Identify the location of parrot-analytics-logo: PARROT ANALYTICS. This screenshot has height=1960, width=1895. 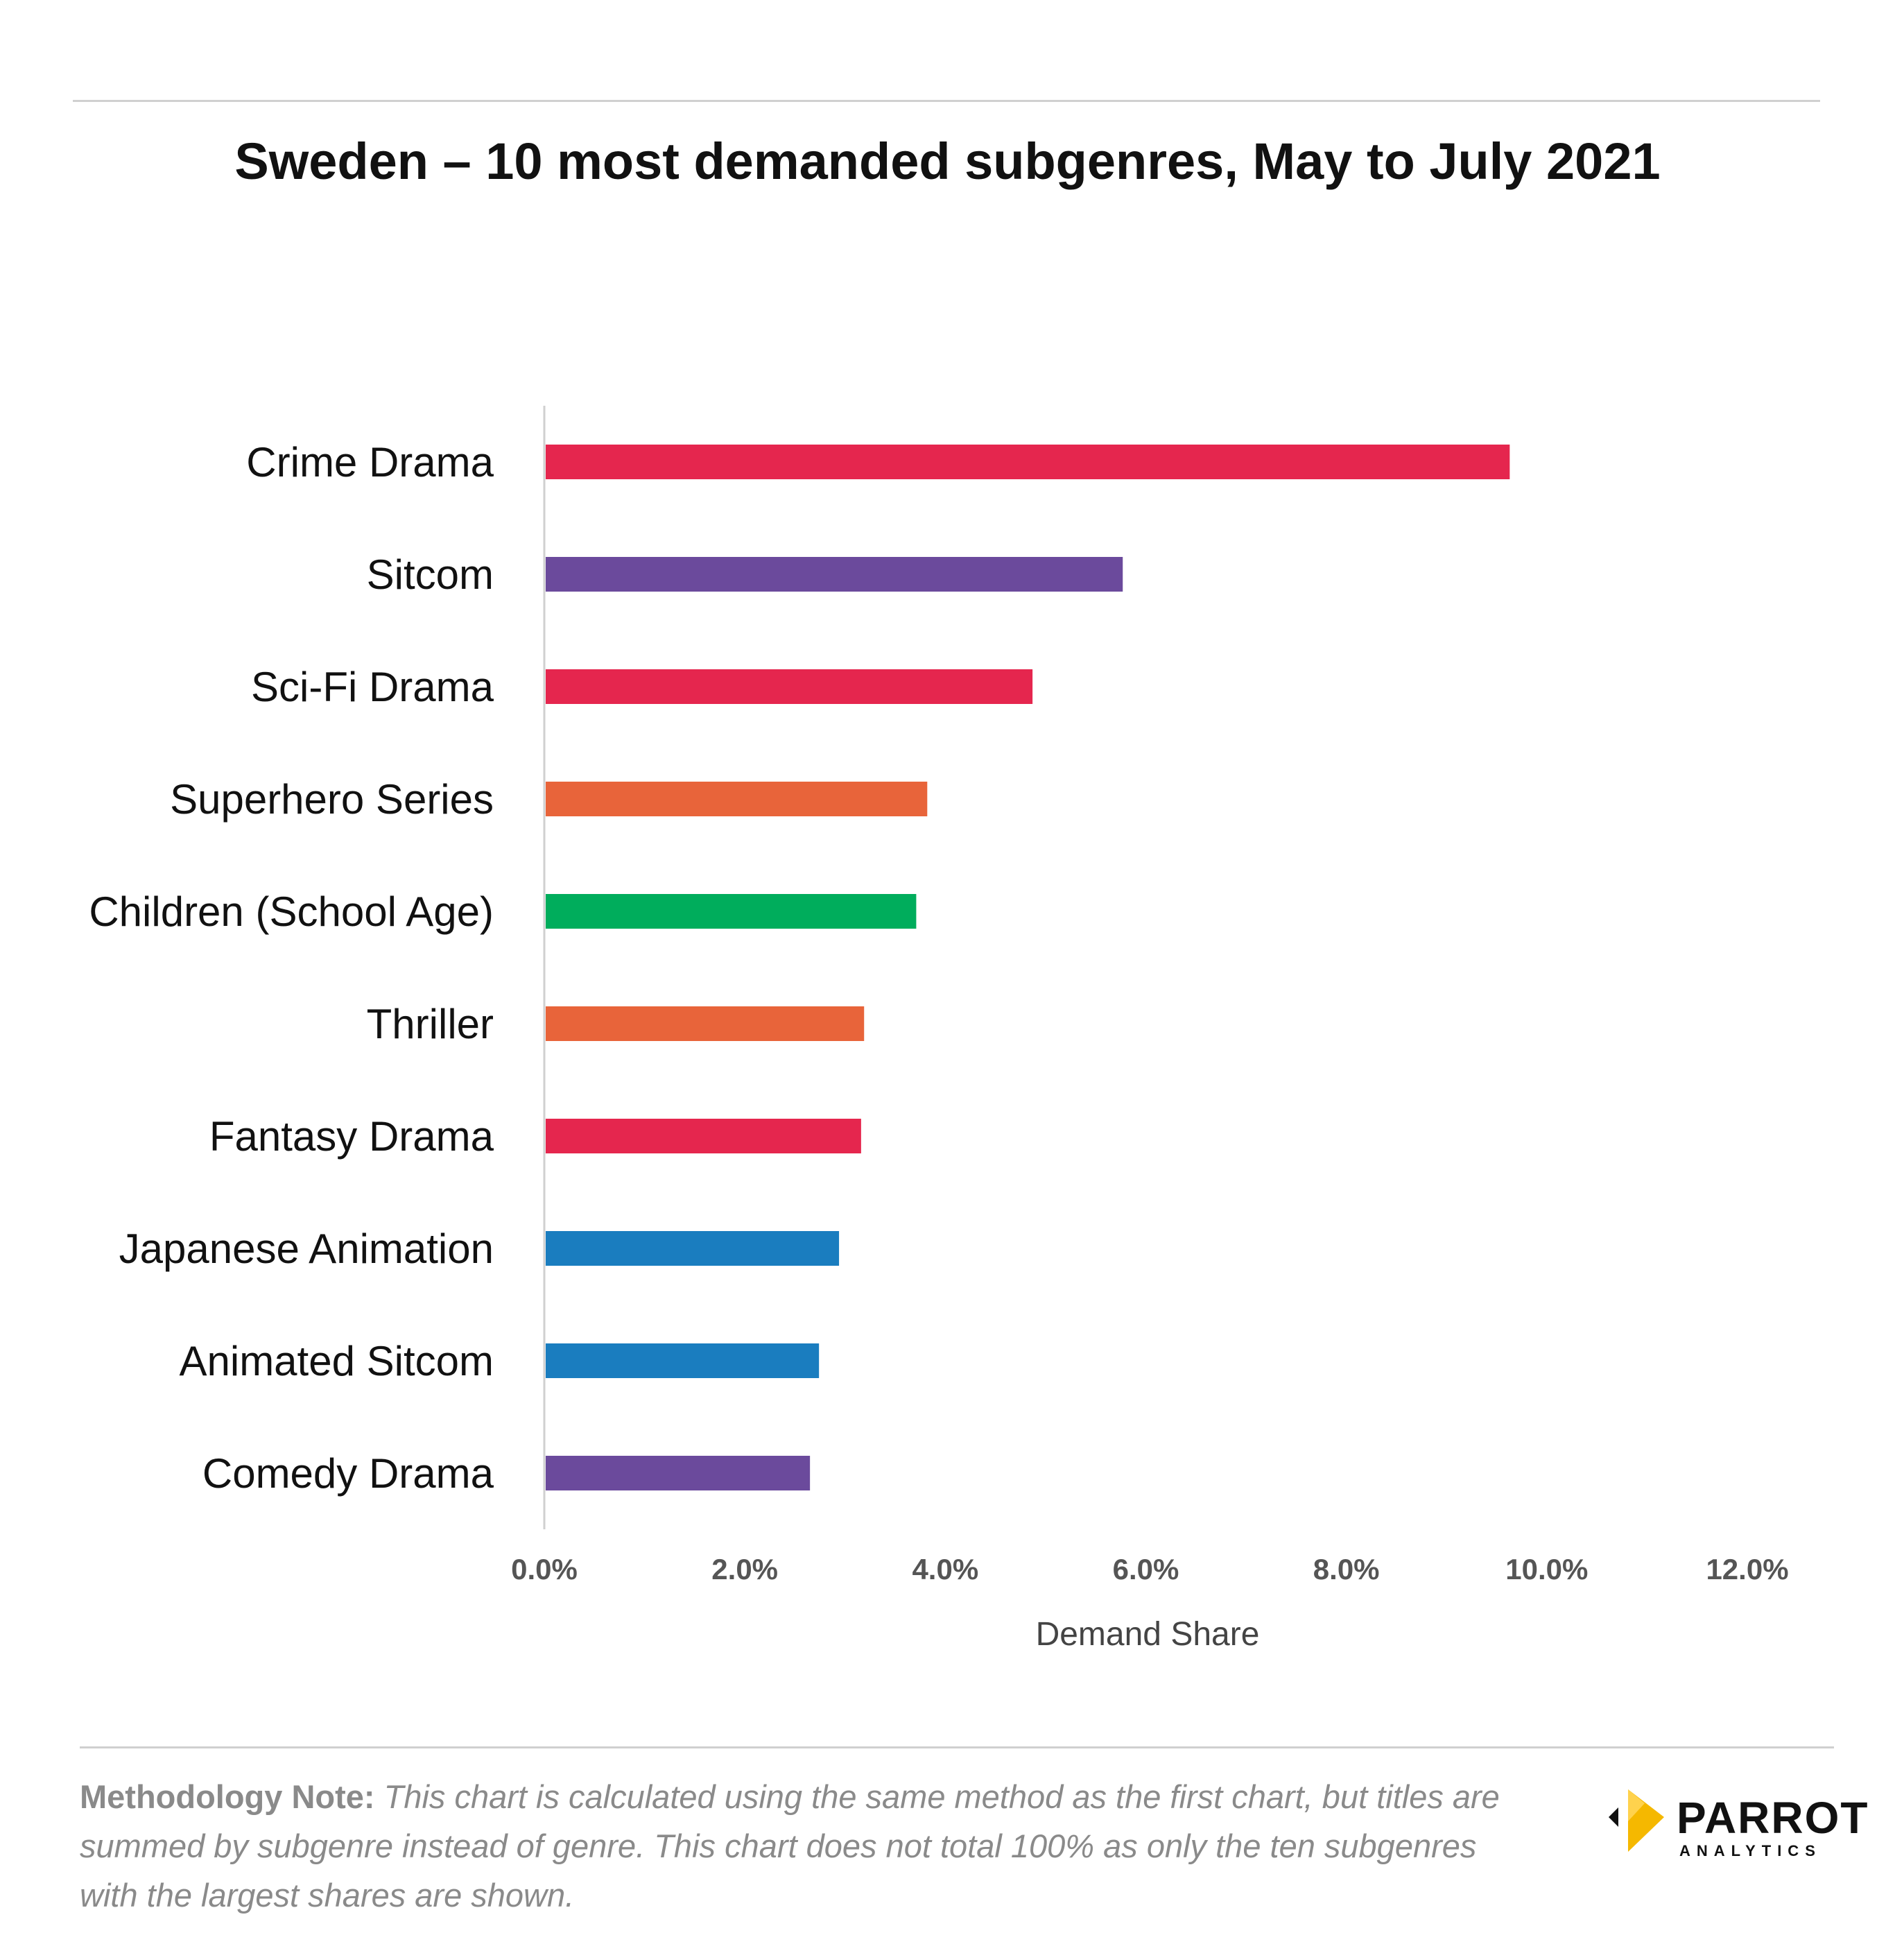
(1731, 1820).